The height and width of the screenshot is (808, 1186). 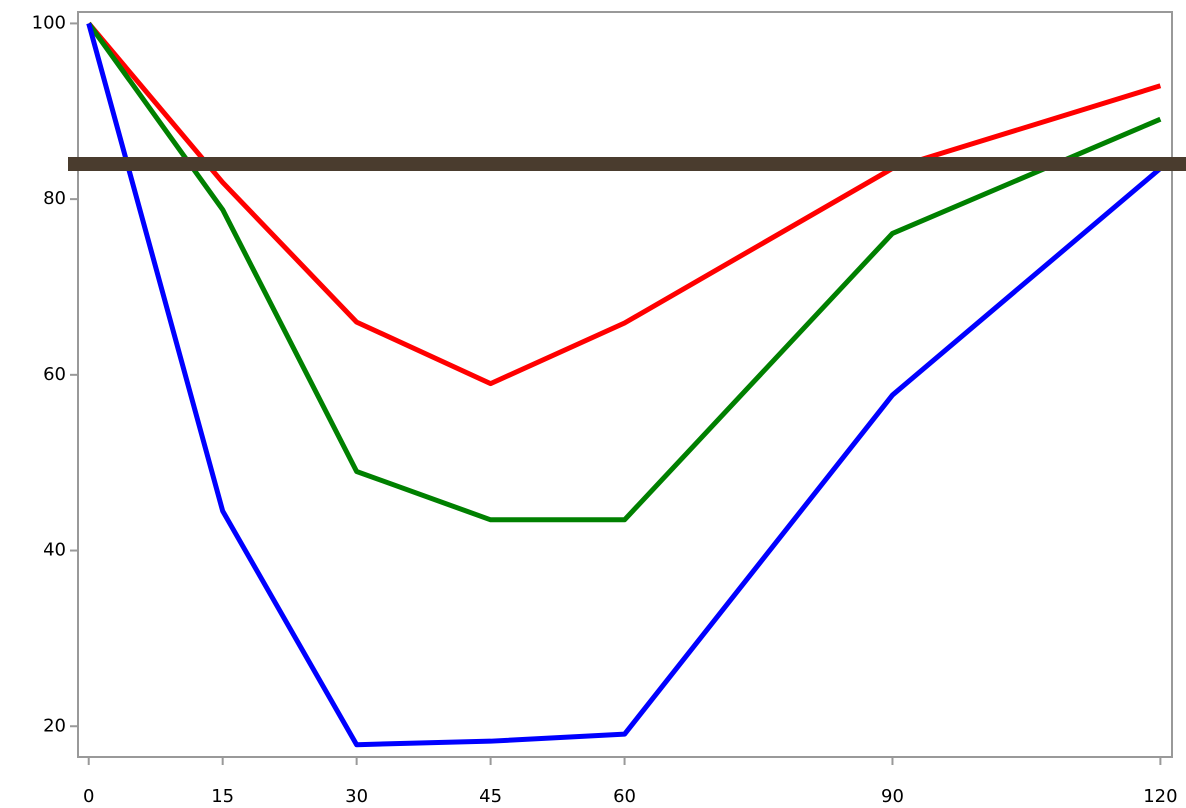 I want to click on y-tick-label: 40, so click(x=54, y=550).